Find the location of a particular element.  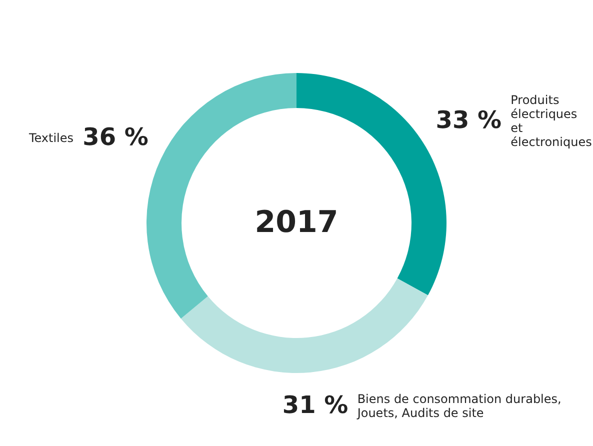

data-label: 33 % is located at coordinates (469, 120).